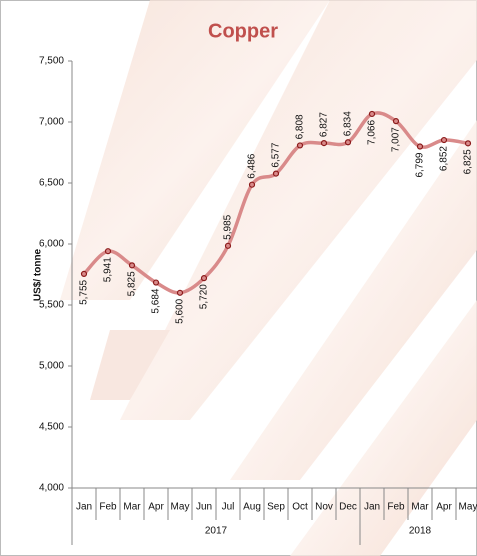 The width and height of the screenshot is (477, 556). What do you see at coordinates (300, 126) in the screenshot?
I see `data-label: 6,808` at bounding box center [300, 126].